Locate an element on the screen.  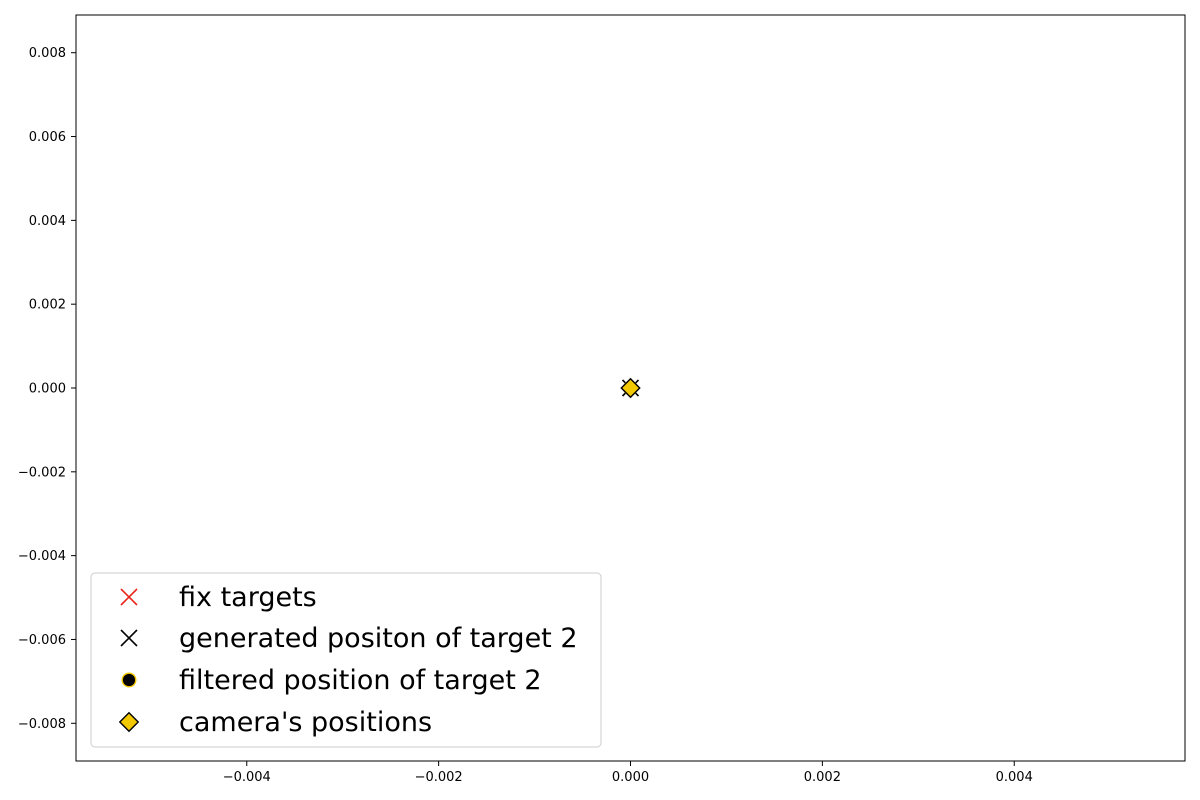
y-tick-label: 0.008 is located at coordinates (47, 53).